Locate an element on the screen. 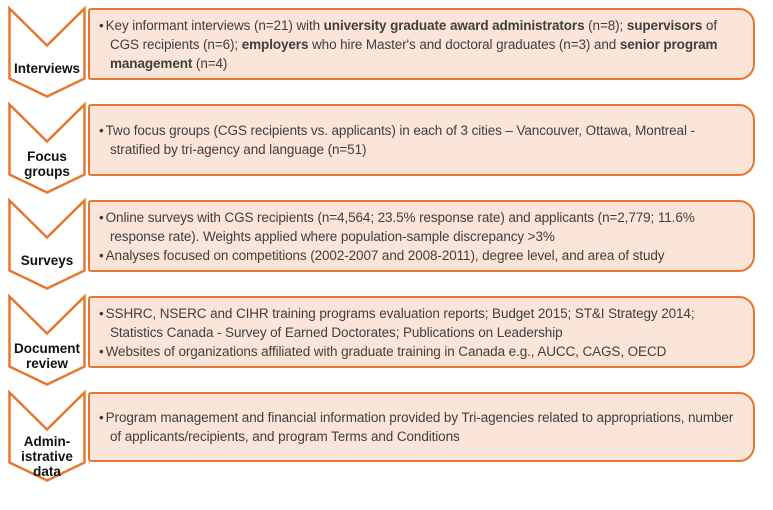 The width and height of the screenshot is (773, 510). chevron-label-focus-groups: Focus groups is located at coordinates (47, 164).